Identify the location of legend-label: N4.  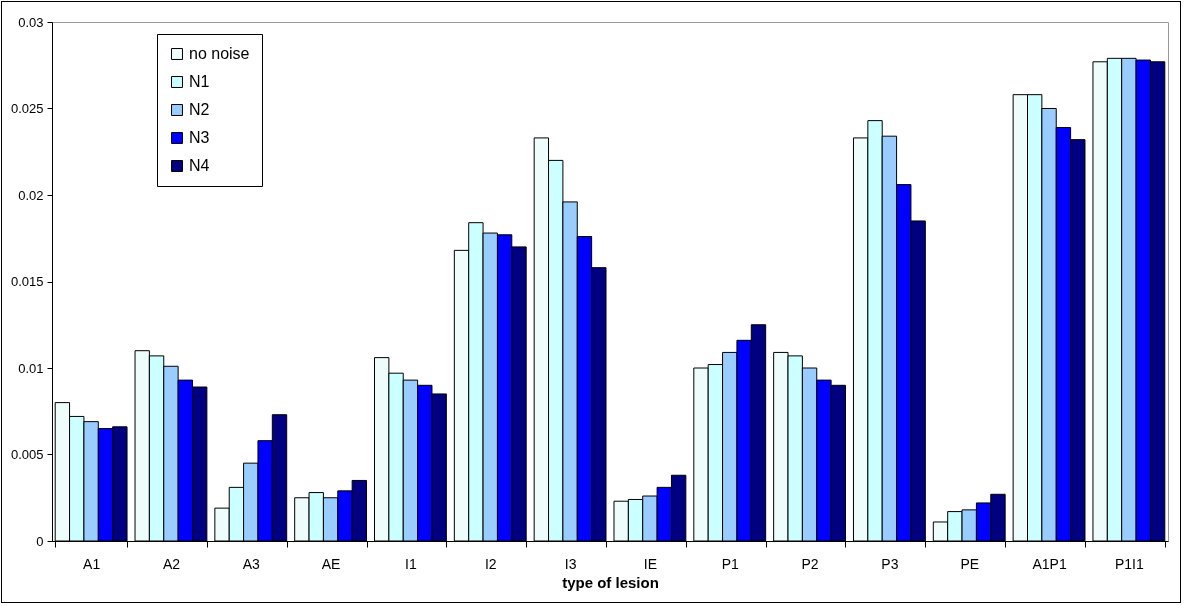
(199, 165).